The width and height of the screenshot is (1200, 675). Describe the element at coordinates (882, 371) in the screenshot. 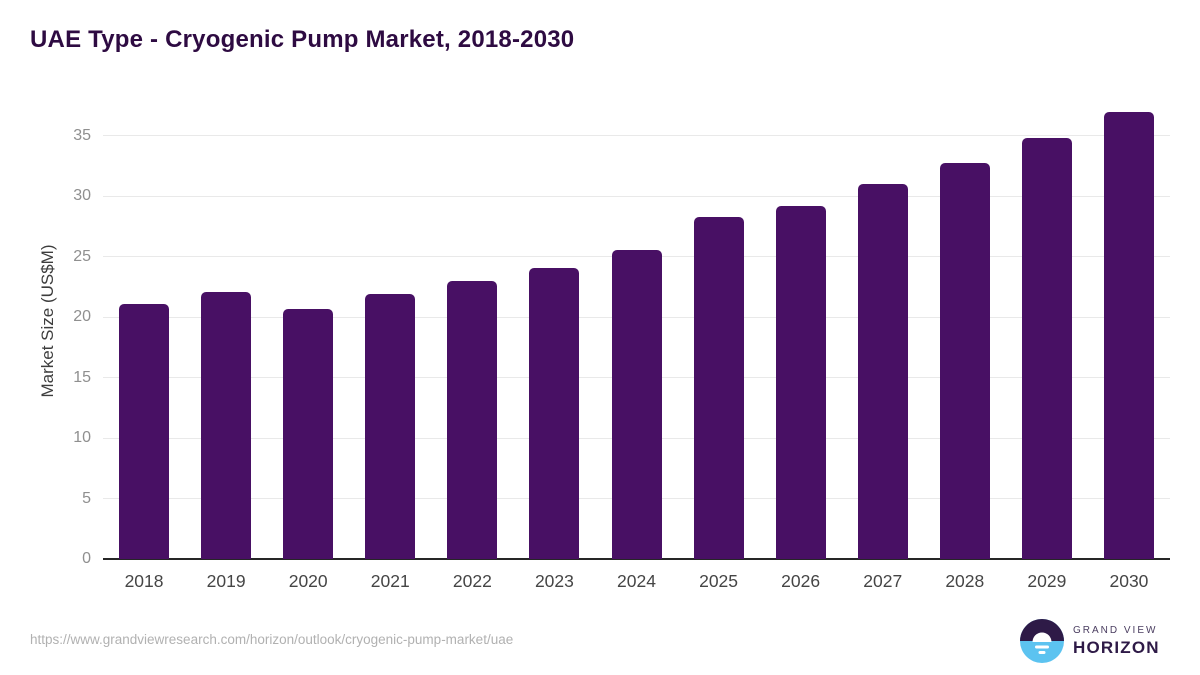

I see `bar-2027` at that location.